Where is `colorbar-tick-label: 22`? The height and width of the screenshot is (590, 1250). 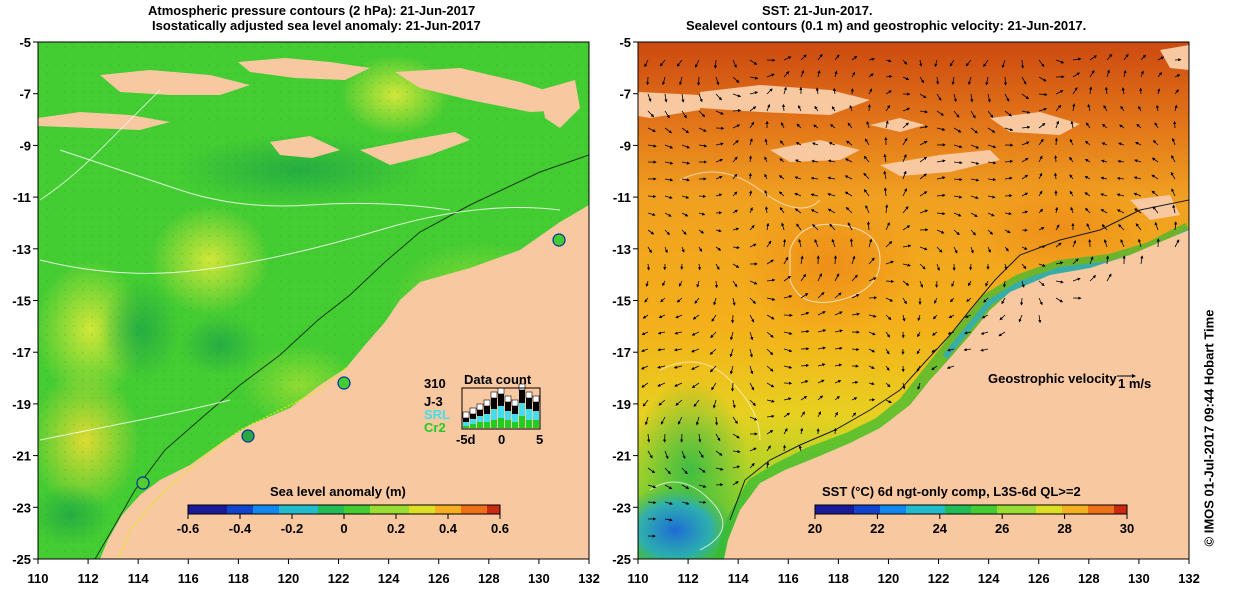 colorbar-tick-label: 22 is located at coordinates (877, 528).